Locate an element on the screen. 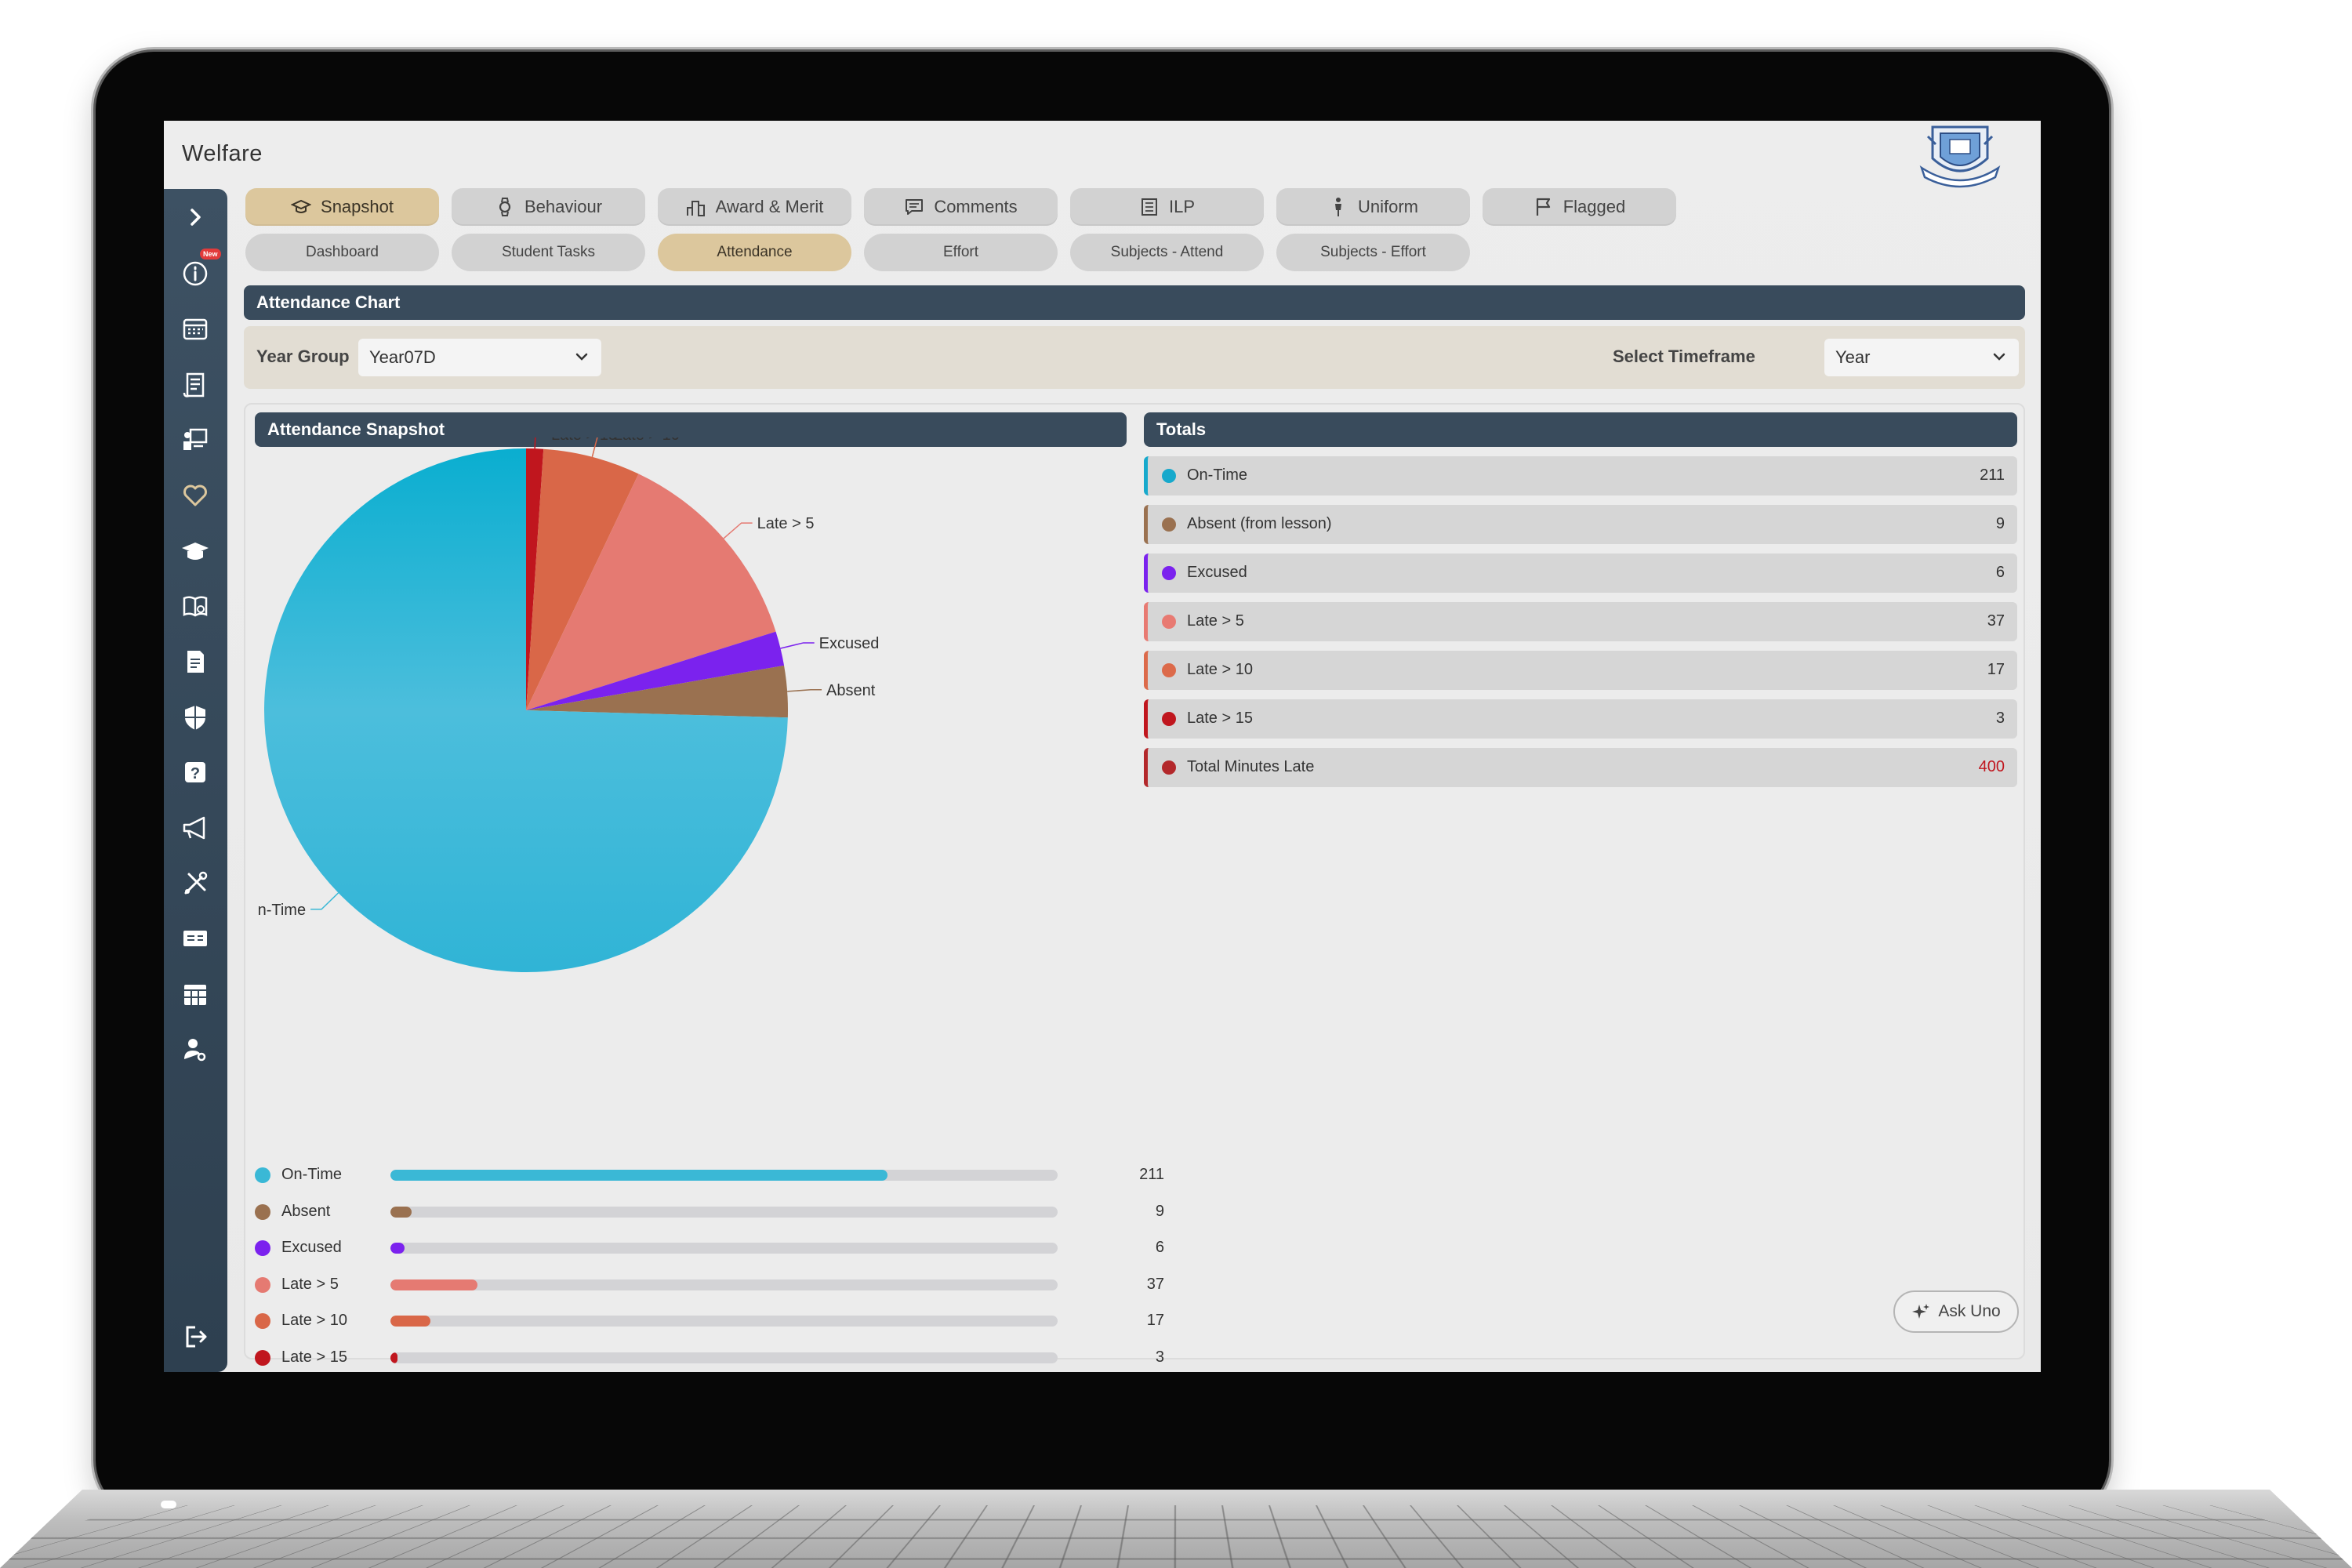 The image size is (2352, 1568). totals-value: 211 is located at coordinates (1992, 475).